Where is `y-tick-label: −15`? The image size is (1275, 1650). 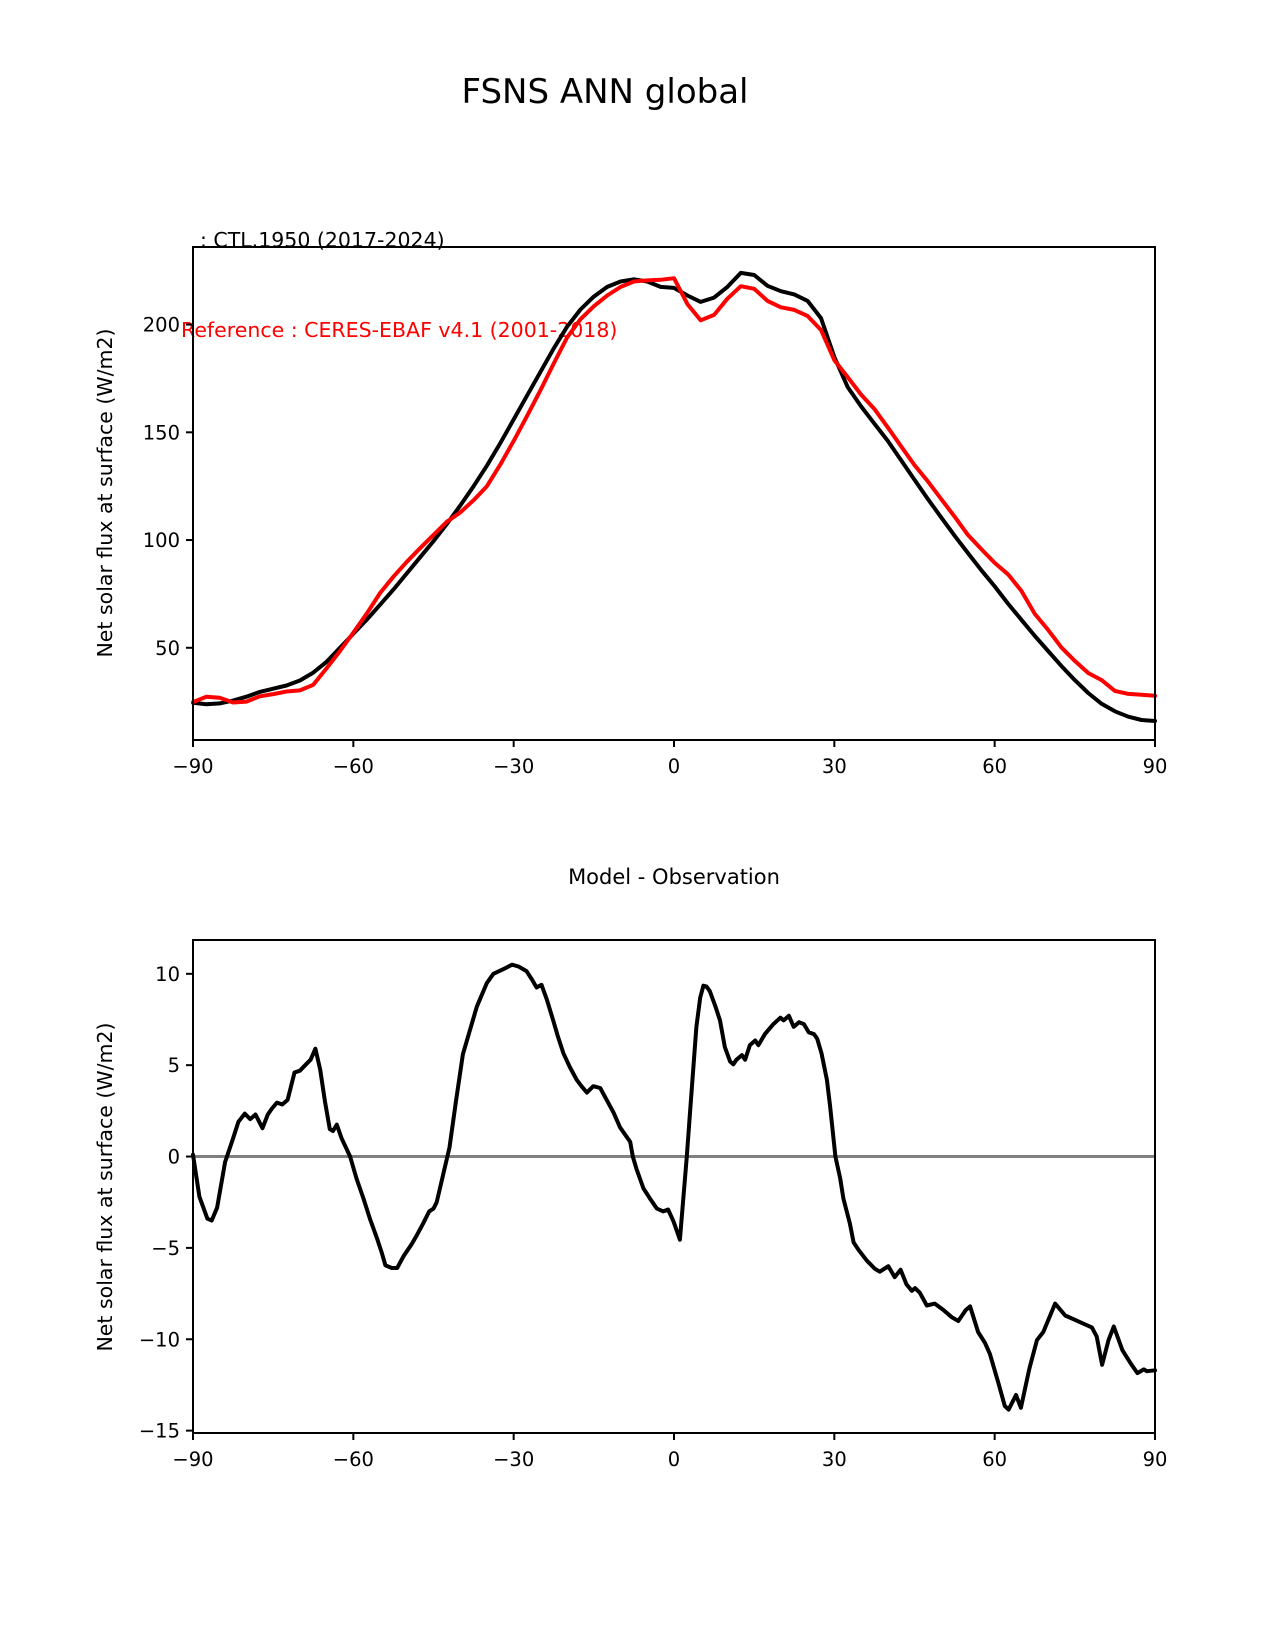
y-tick-label: −15 is located at coordinates (159, 1431).